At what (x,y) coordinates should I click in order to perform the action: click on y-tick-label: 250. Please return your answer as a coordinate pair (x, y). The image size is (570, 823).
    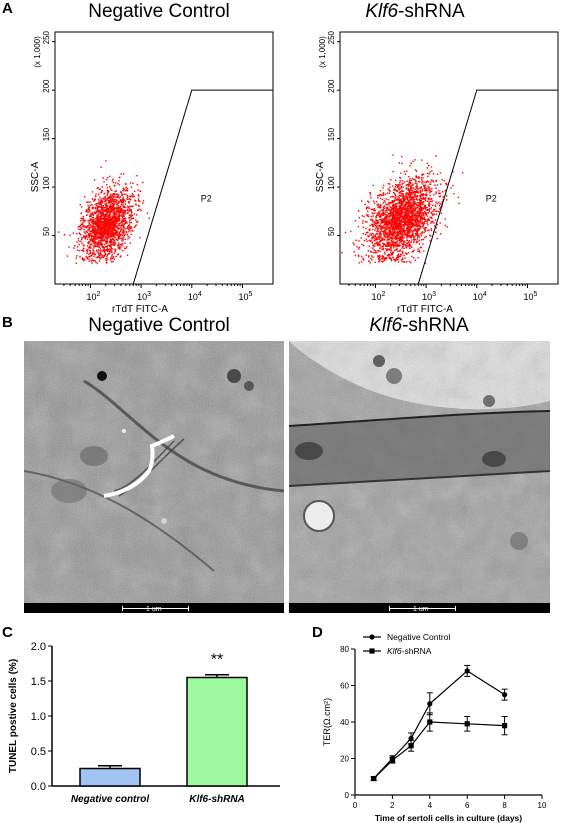
    Looking at the image, I should click on (331, 37).